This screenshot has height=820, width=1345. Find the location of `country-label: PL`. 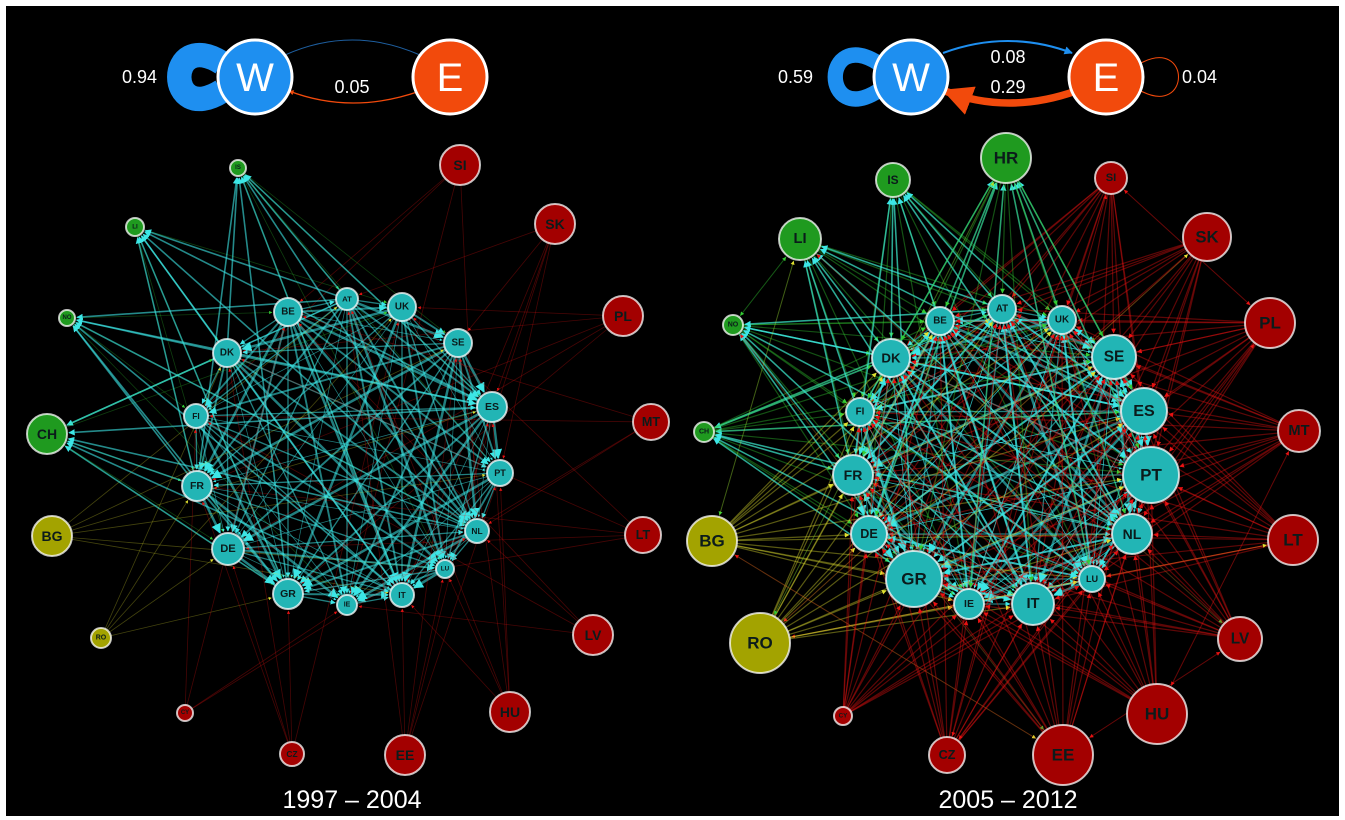

country-label: PL is located at coordinates (1270, 323).